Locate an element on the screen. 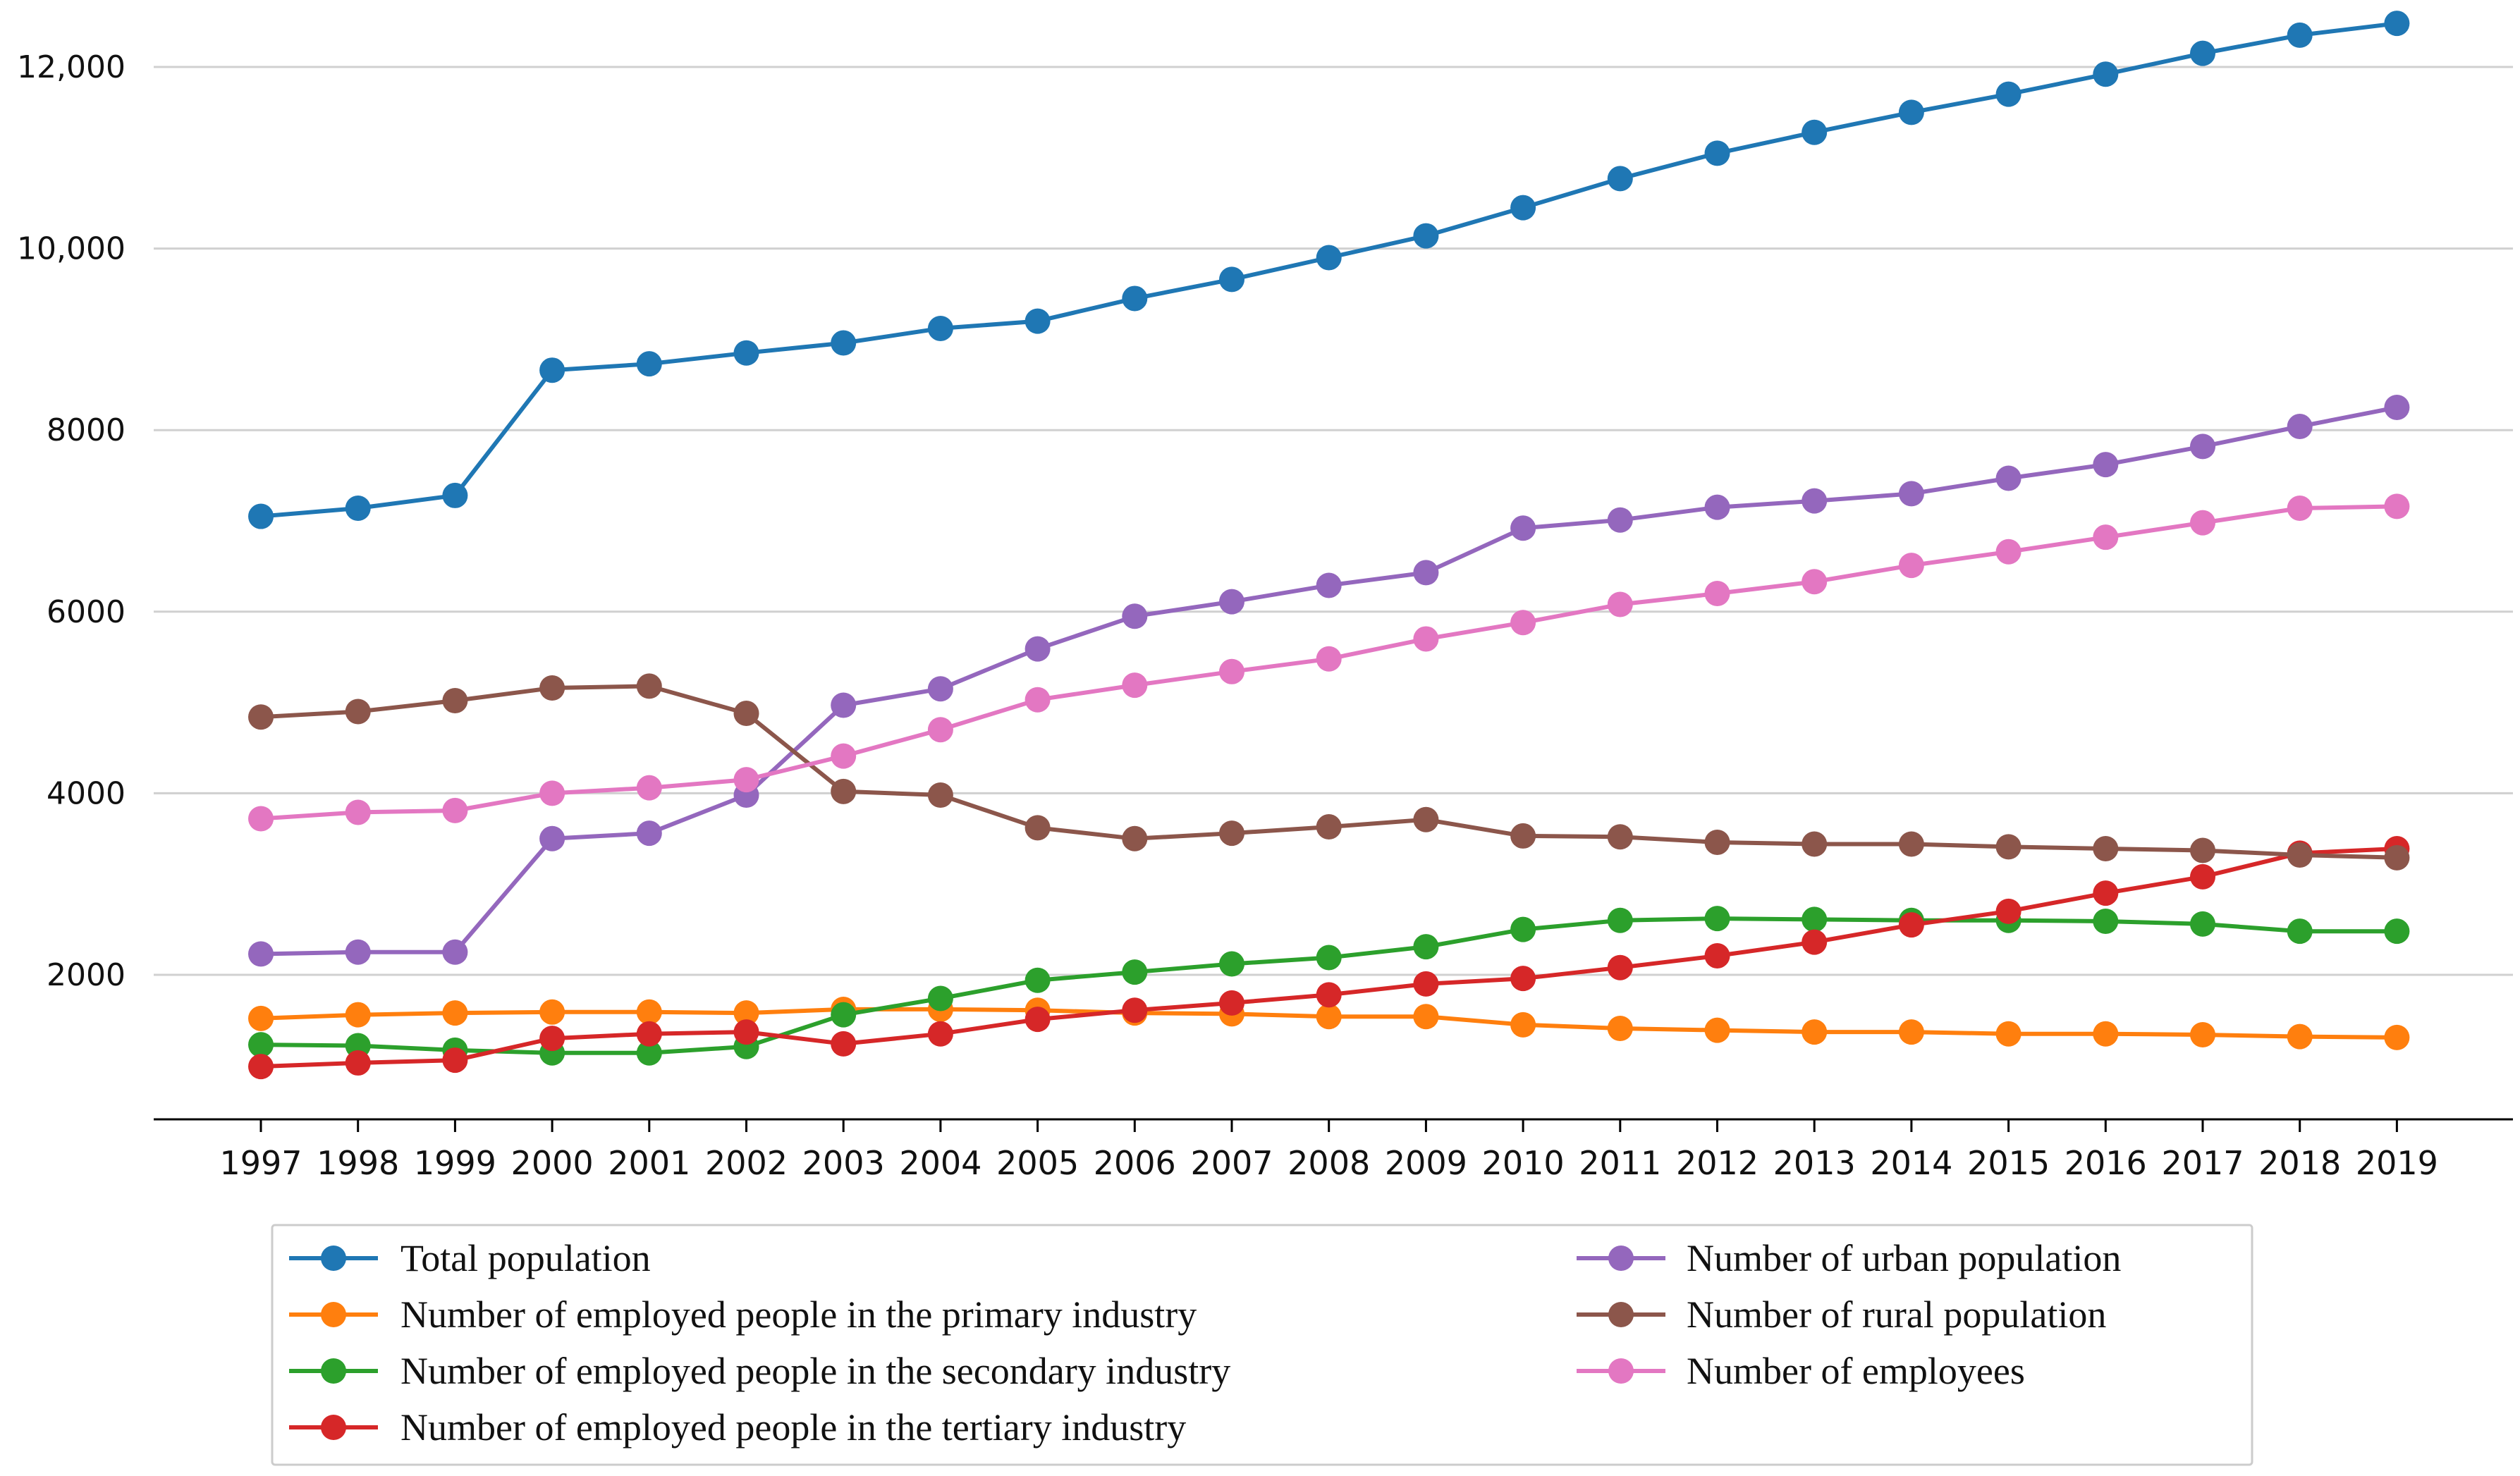 The image size is (2520, 1476). legend-item-number-of-urban-population: Number of urban population is located at coordinates (1849, 1258).